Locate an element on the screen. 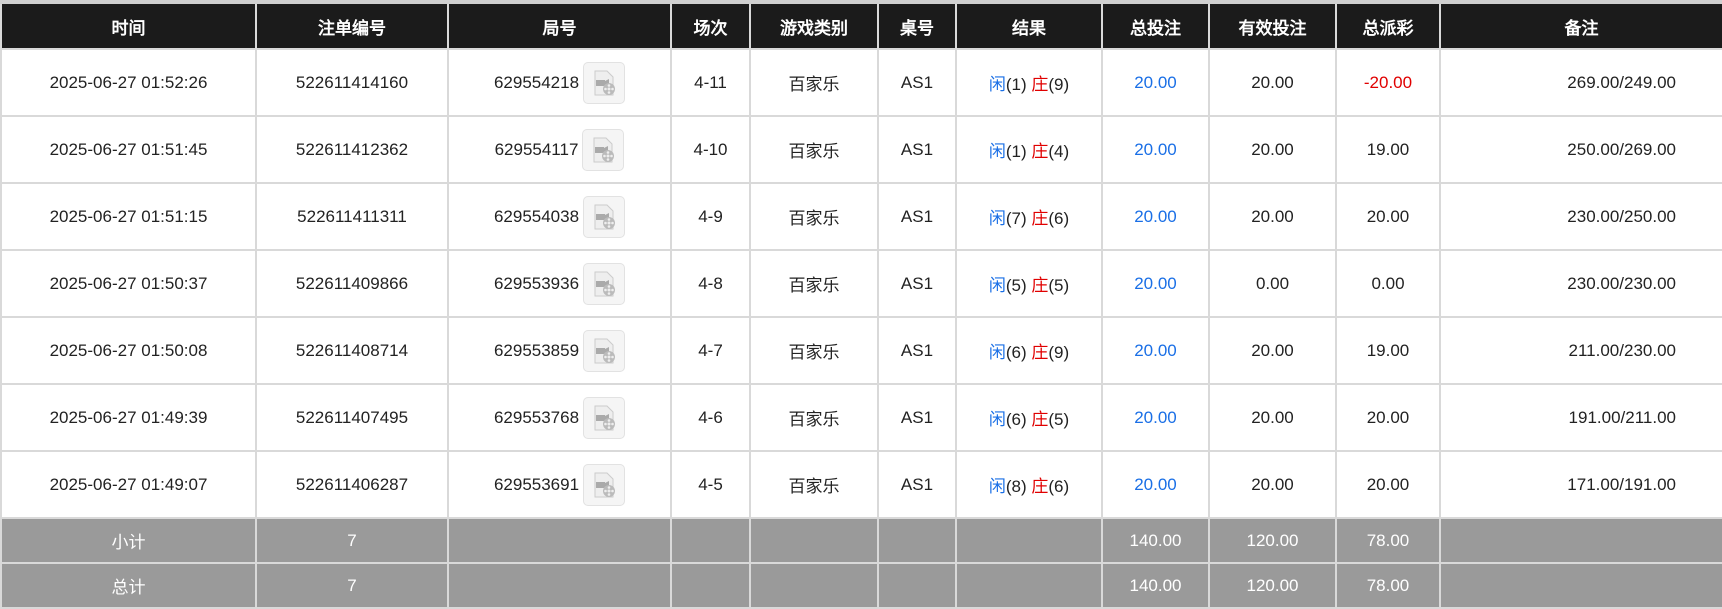  header-memo: 备注 is located at coordinates (1580, 26).